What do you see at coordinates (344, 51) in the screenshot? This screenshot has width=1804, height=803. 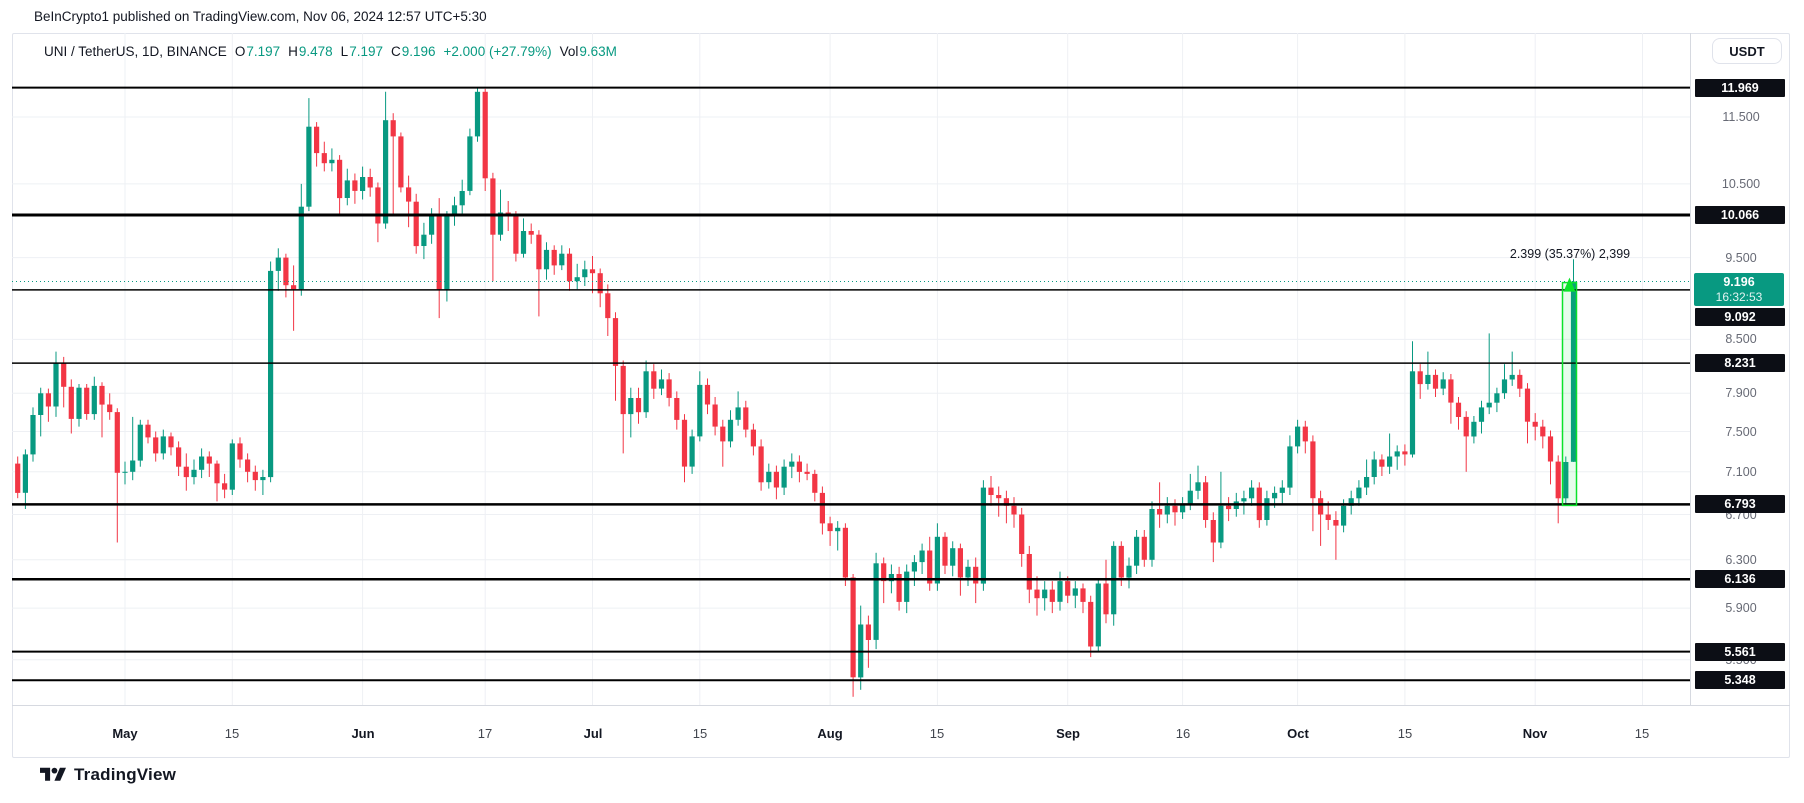 I see `low-label: L` at bounding box center [344, 51].